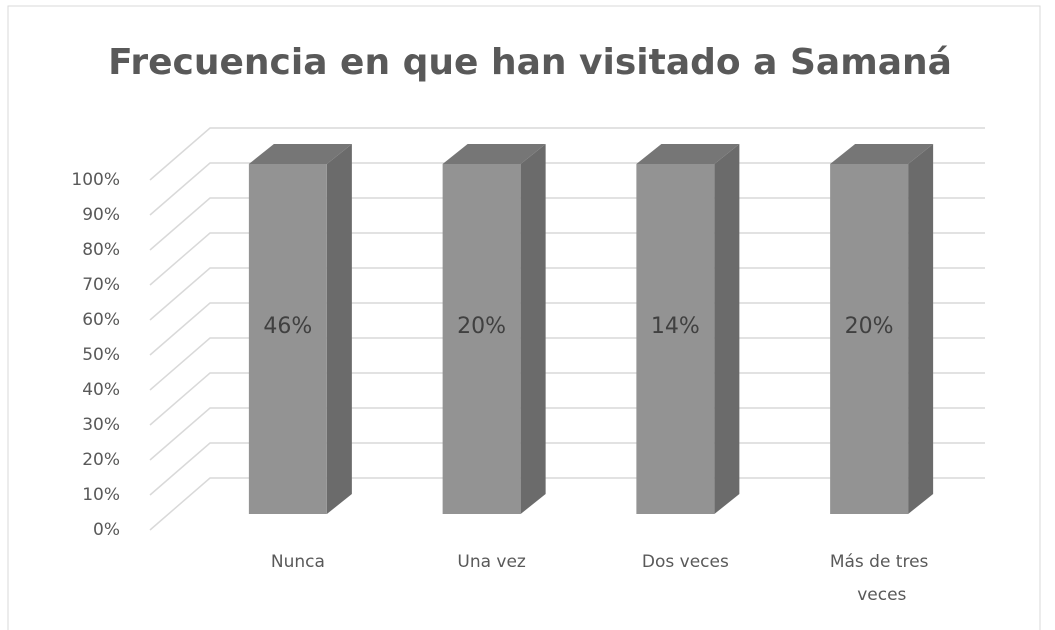 The height and width of the screenshot is (630, 1055). Describe the element at coordinates (101, 320) in the screenshot. I see `y-tick-label: 60%` at that location.